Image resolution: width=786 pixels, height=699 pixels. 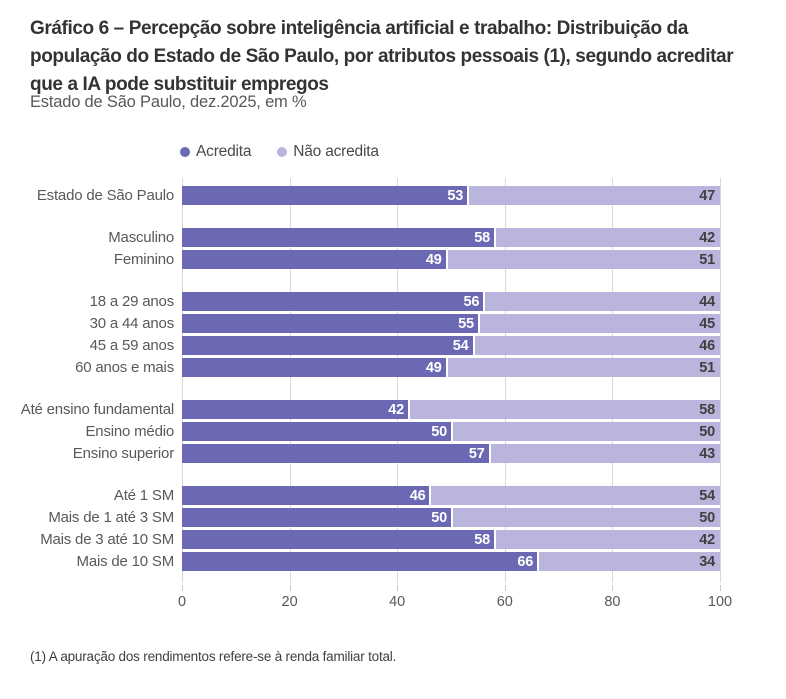 What do you see at coordinates (707, 195) in the screenshot?
I see `value-label-nao-acredita: 47` at bounding box center [707, 195].